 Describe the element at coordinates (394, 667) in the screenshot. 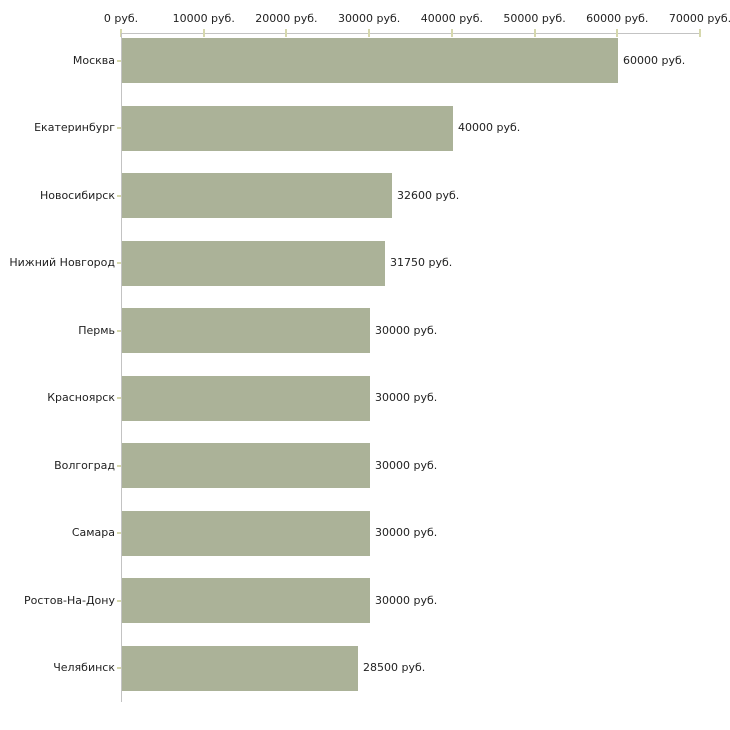

I see `value-label: 28500 руб.` at that location.